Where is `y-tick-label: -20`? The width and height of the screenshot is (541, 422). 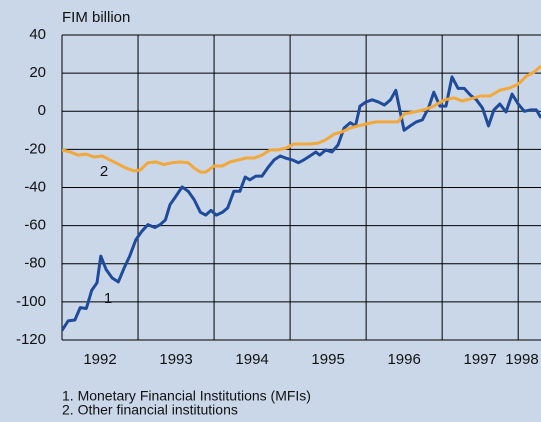
y-tick-label: -20 is located at coordinates (35, 148).